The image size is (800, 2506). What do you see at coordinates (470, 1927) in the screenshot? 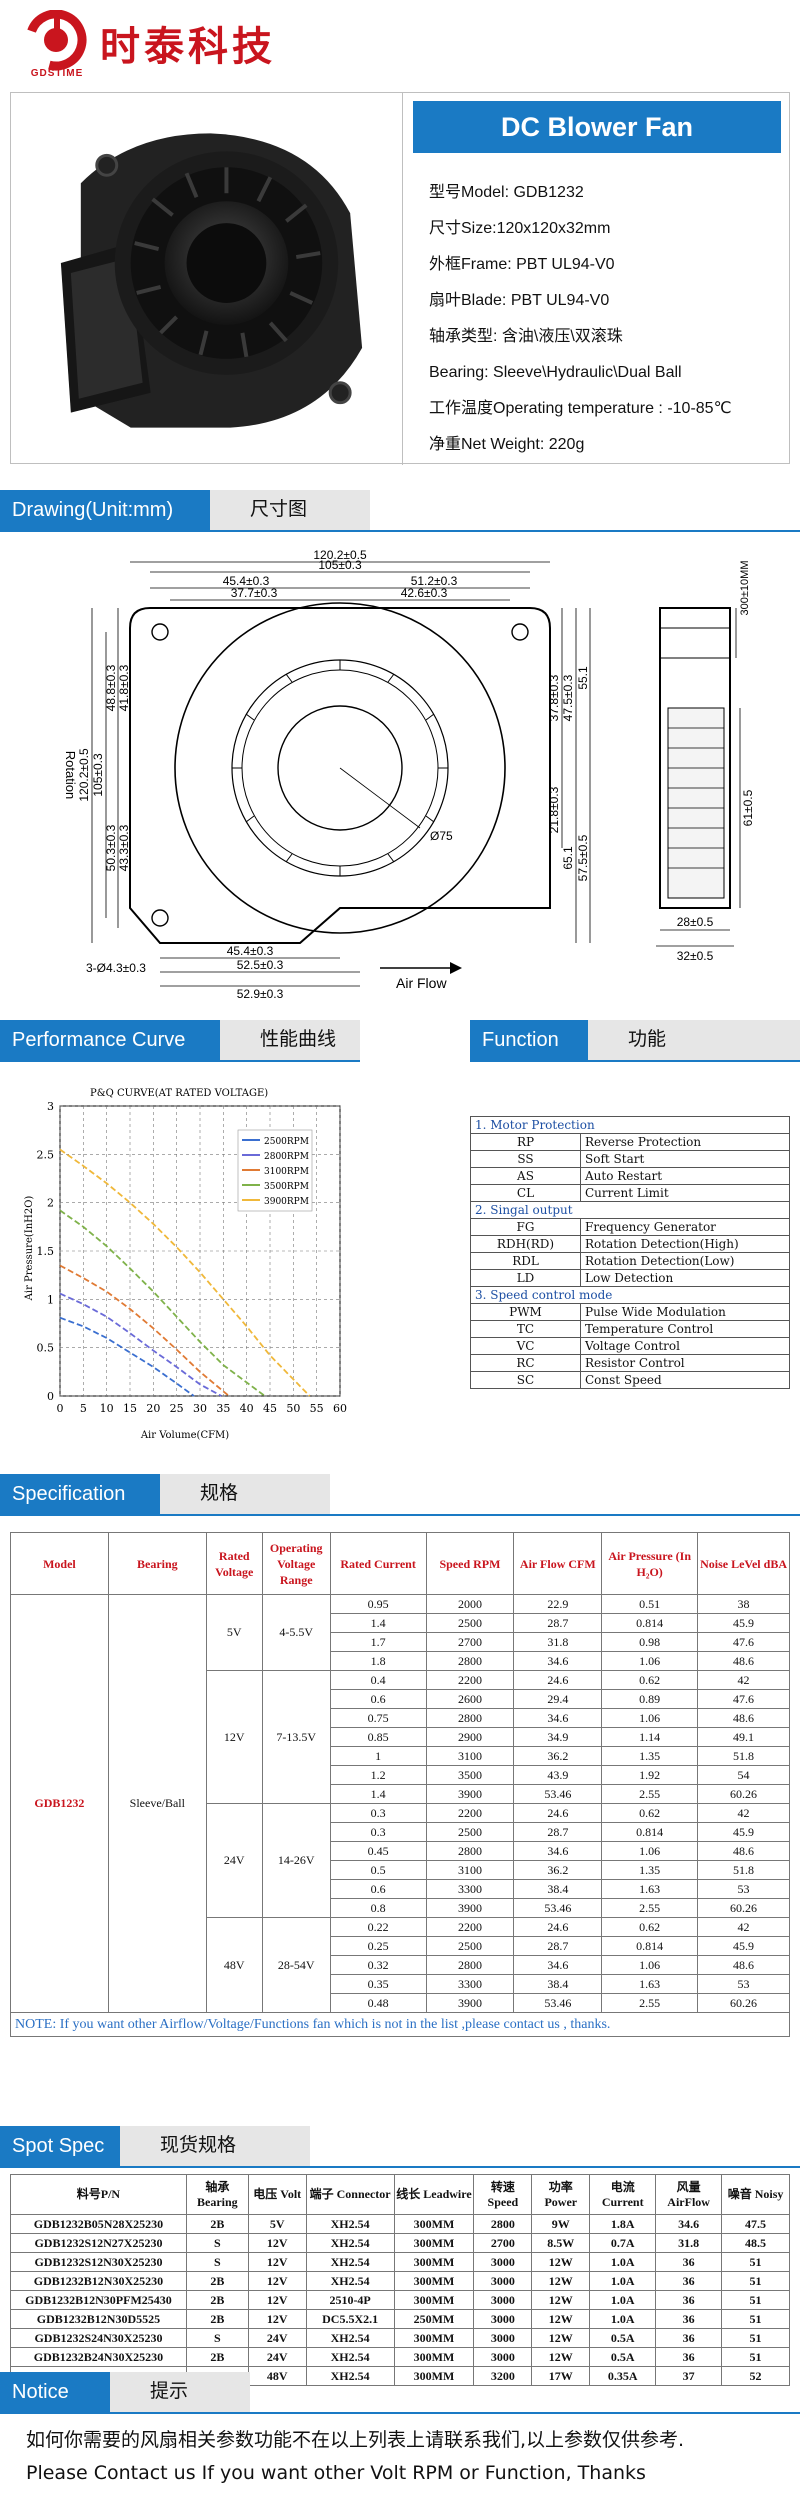
I see `spec-speed-cell: 2200` at bounding box center [470, 1927].